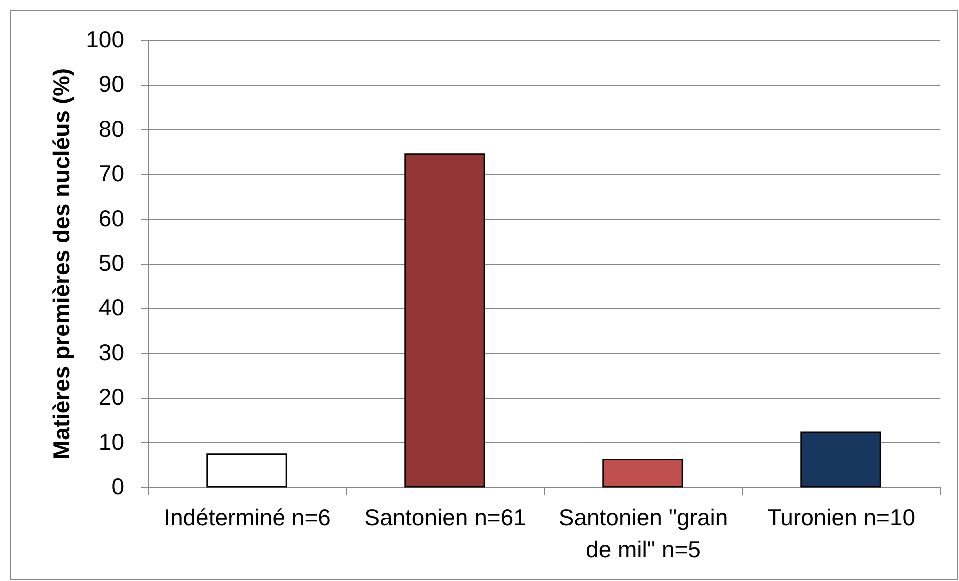 The image size is (959, 581). What do you see at coordinates (111, 441) in the screenshot?
I see `y-tick-label: 10` at bounding box center [111, 441].